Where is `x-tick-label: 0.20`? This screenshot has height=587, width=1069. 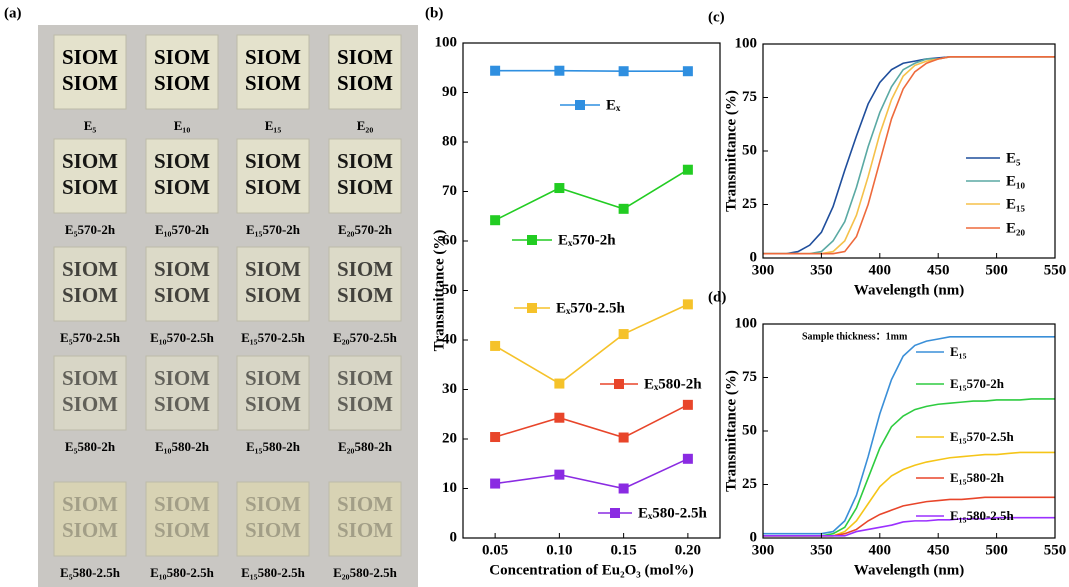
x-tick-label: 0.20 is located at coordinates (688, 550).